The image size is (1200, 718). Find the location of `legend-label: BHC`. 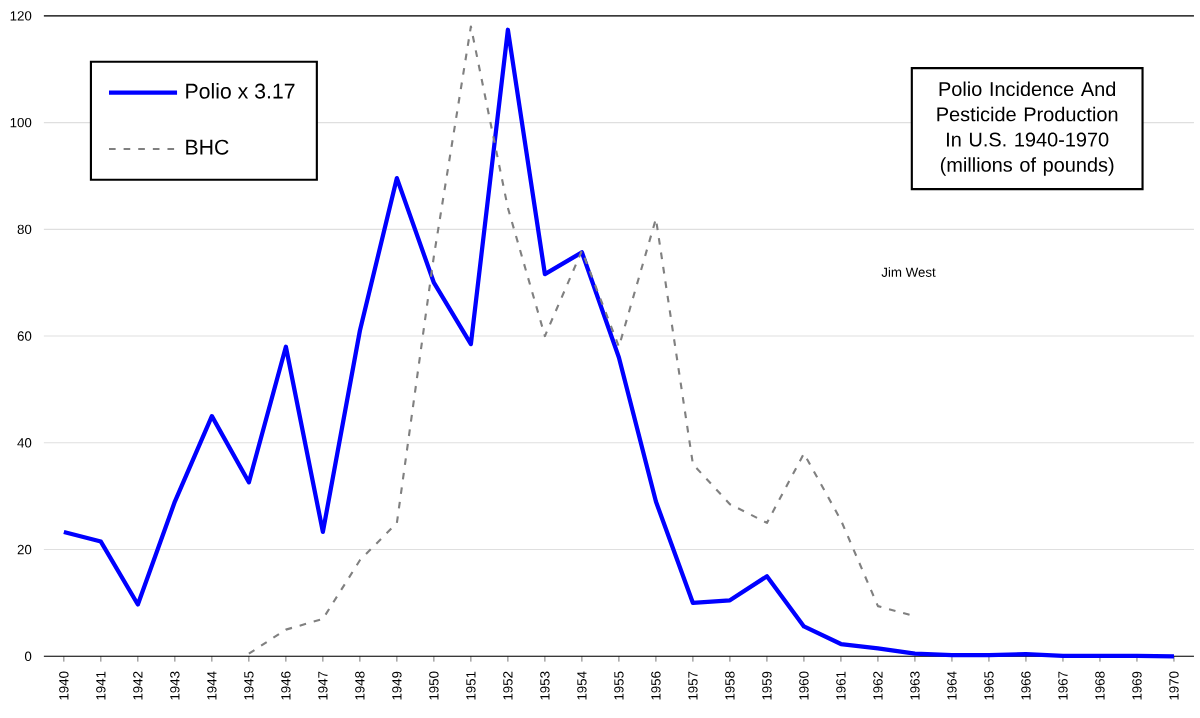

legend-label: BHC is located at coordinates (207, 147).